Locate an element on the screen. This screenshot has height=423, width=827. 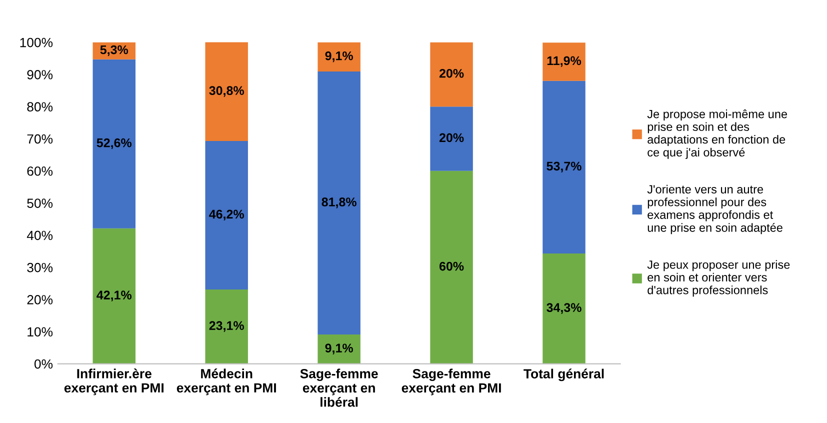
data-label: 52,6% is located at coordinates (114, 144).